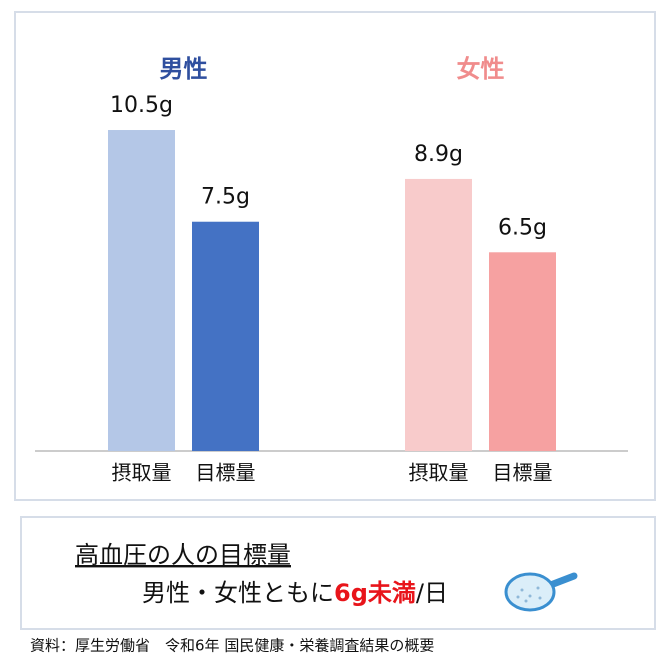 This screenshot has width=665, height=671. I want to click on group-title: 女性, so click(481, 69).